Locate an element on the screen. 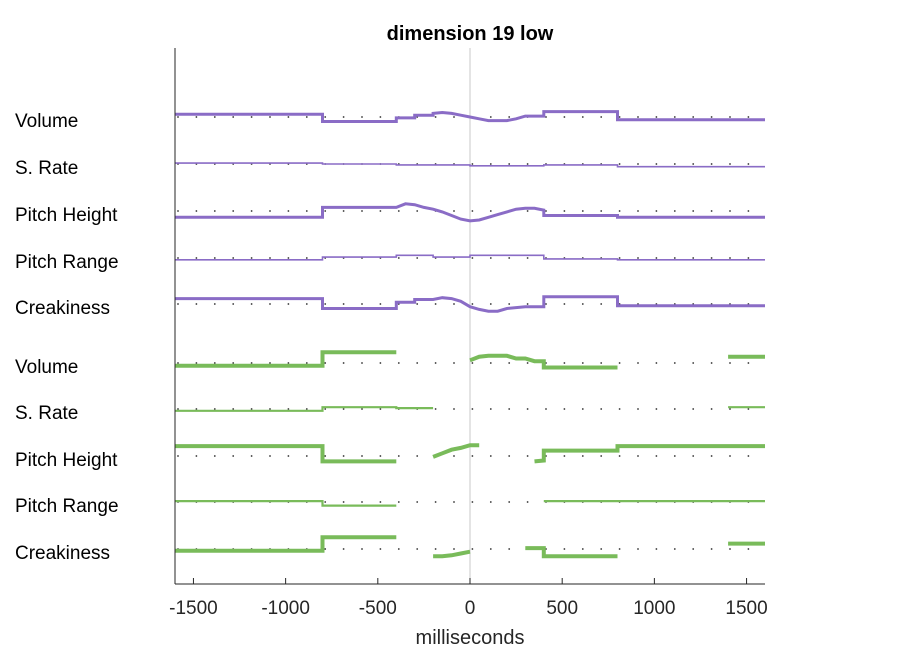  row-label: Volume is located at coordinates (46, 121).